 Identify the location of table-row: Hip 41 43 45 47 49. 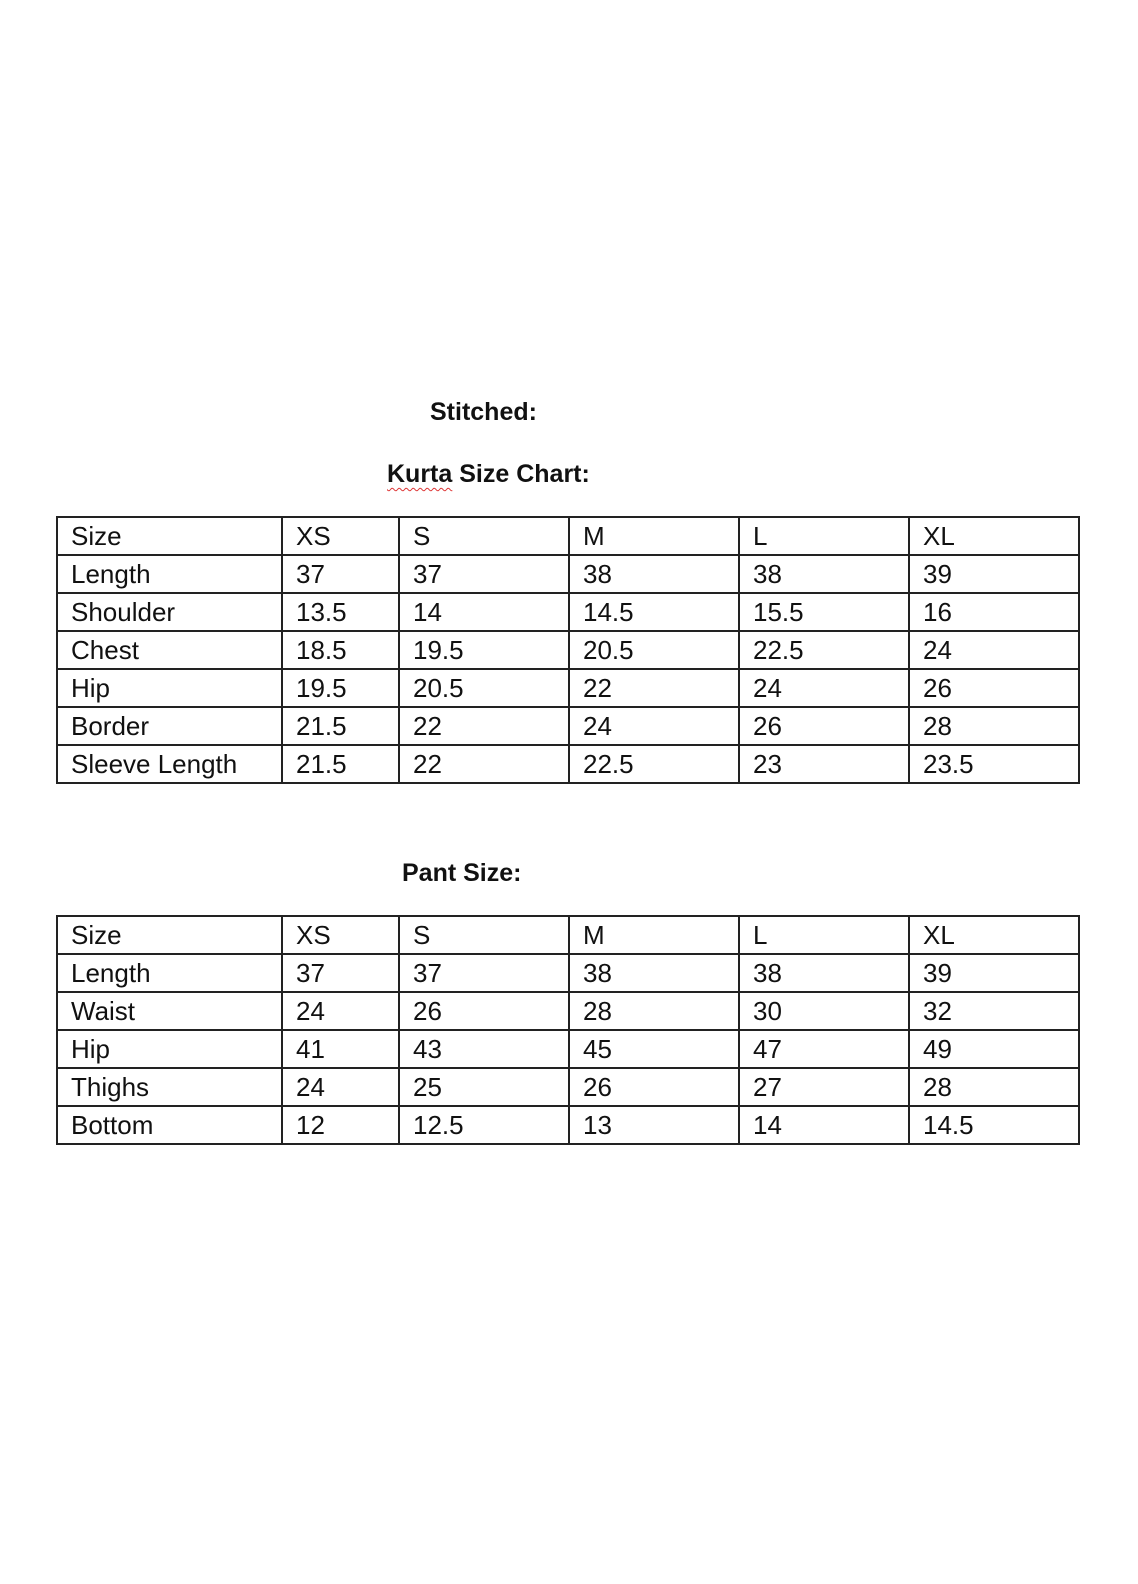
(568, 1049).